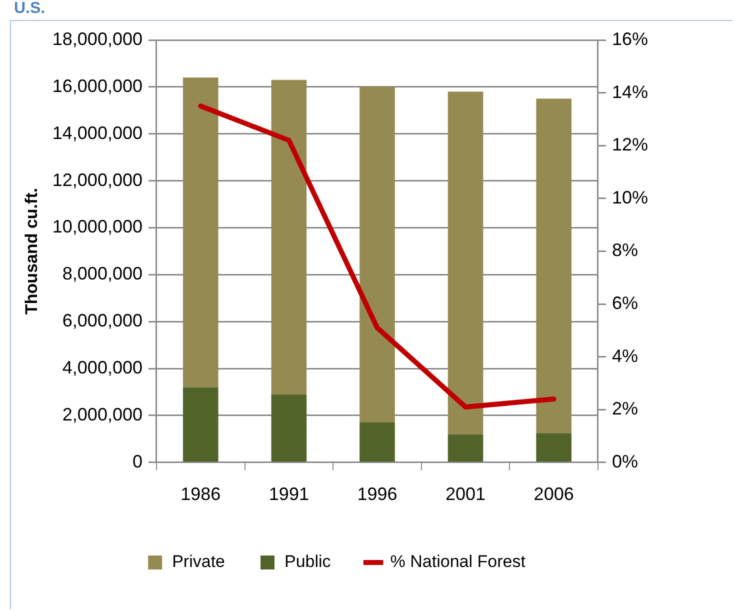 This screenshot has width=734, height=611. Describe the element at coordinates (200, 494) in the screenshot. I see `x-tick-label: 1986` at that location.